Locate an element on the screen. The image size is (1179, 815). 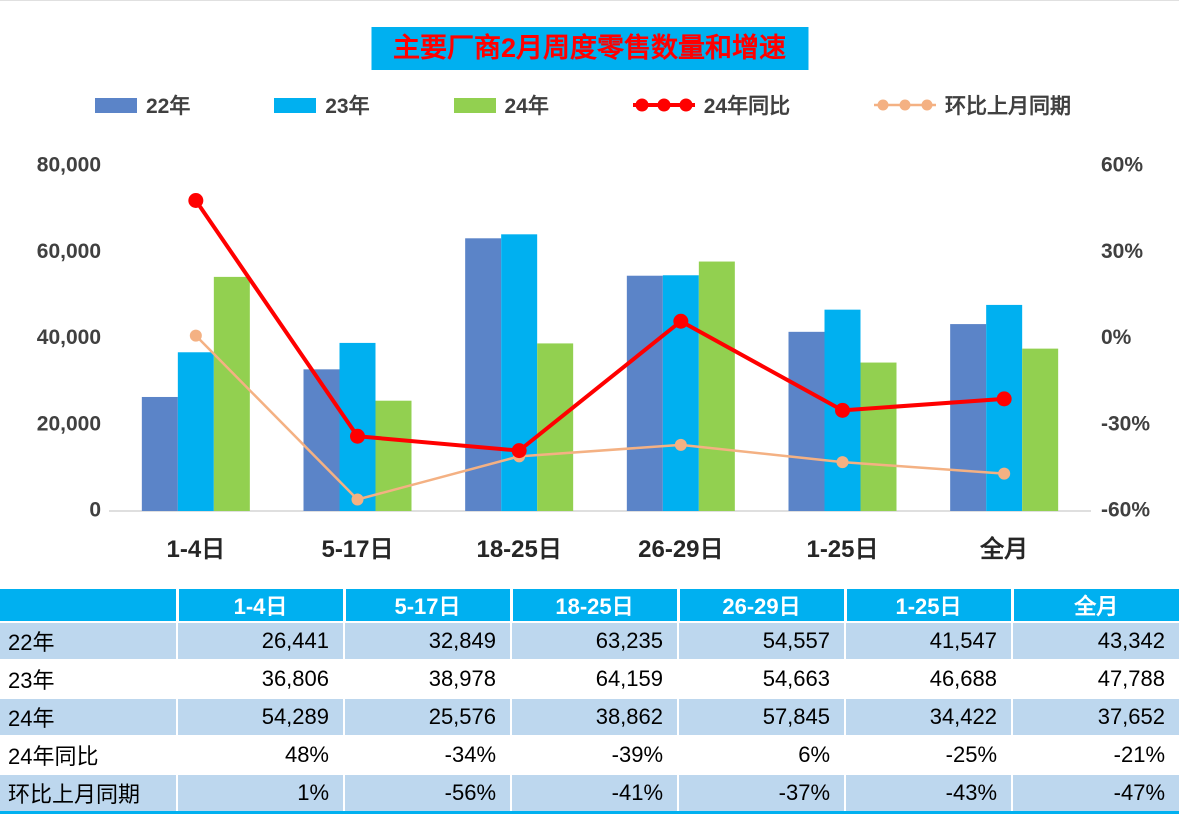
right-axis-tick: 60% is located at coordinates (1122, 165).